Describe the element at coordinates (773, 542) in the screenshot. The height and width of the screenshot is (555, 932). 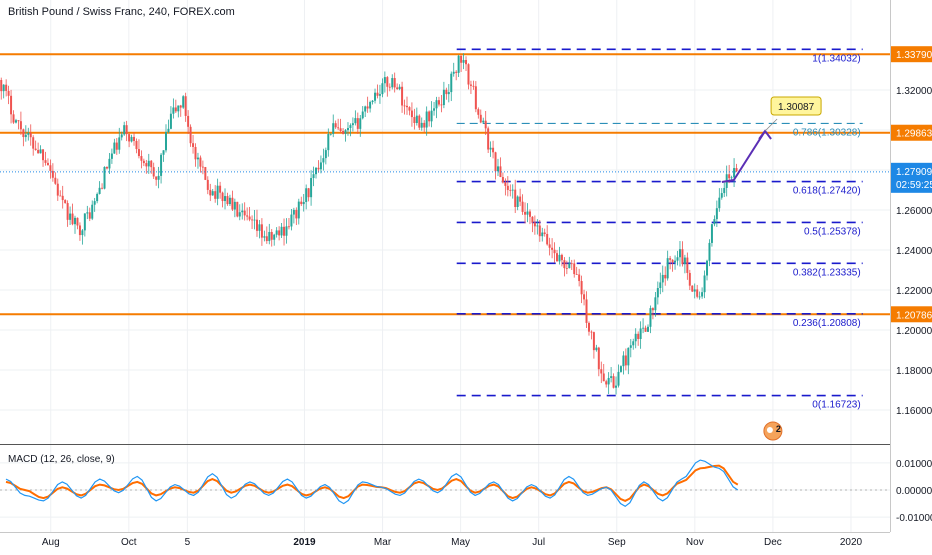
I see `time-tick-label: Dec` at that location.